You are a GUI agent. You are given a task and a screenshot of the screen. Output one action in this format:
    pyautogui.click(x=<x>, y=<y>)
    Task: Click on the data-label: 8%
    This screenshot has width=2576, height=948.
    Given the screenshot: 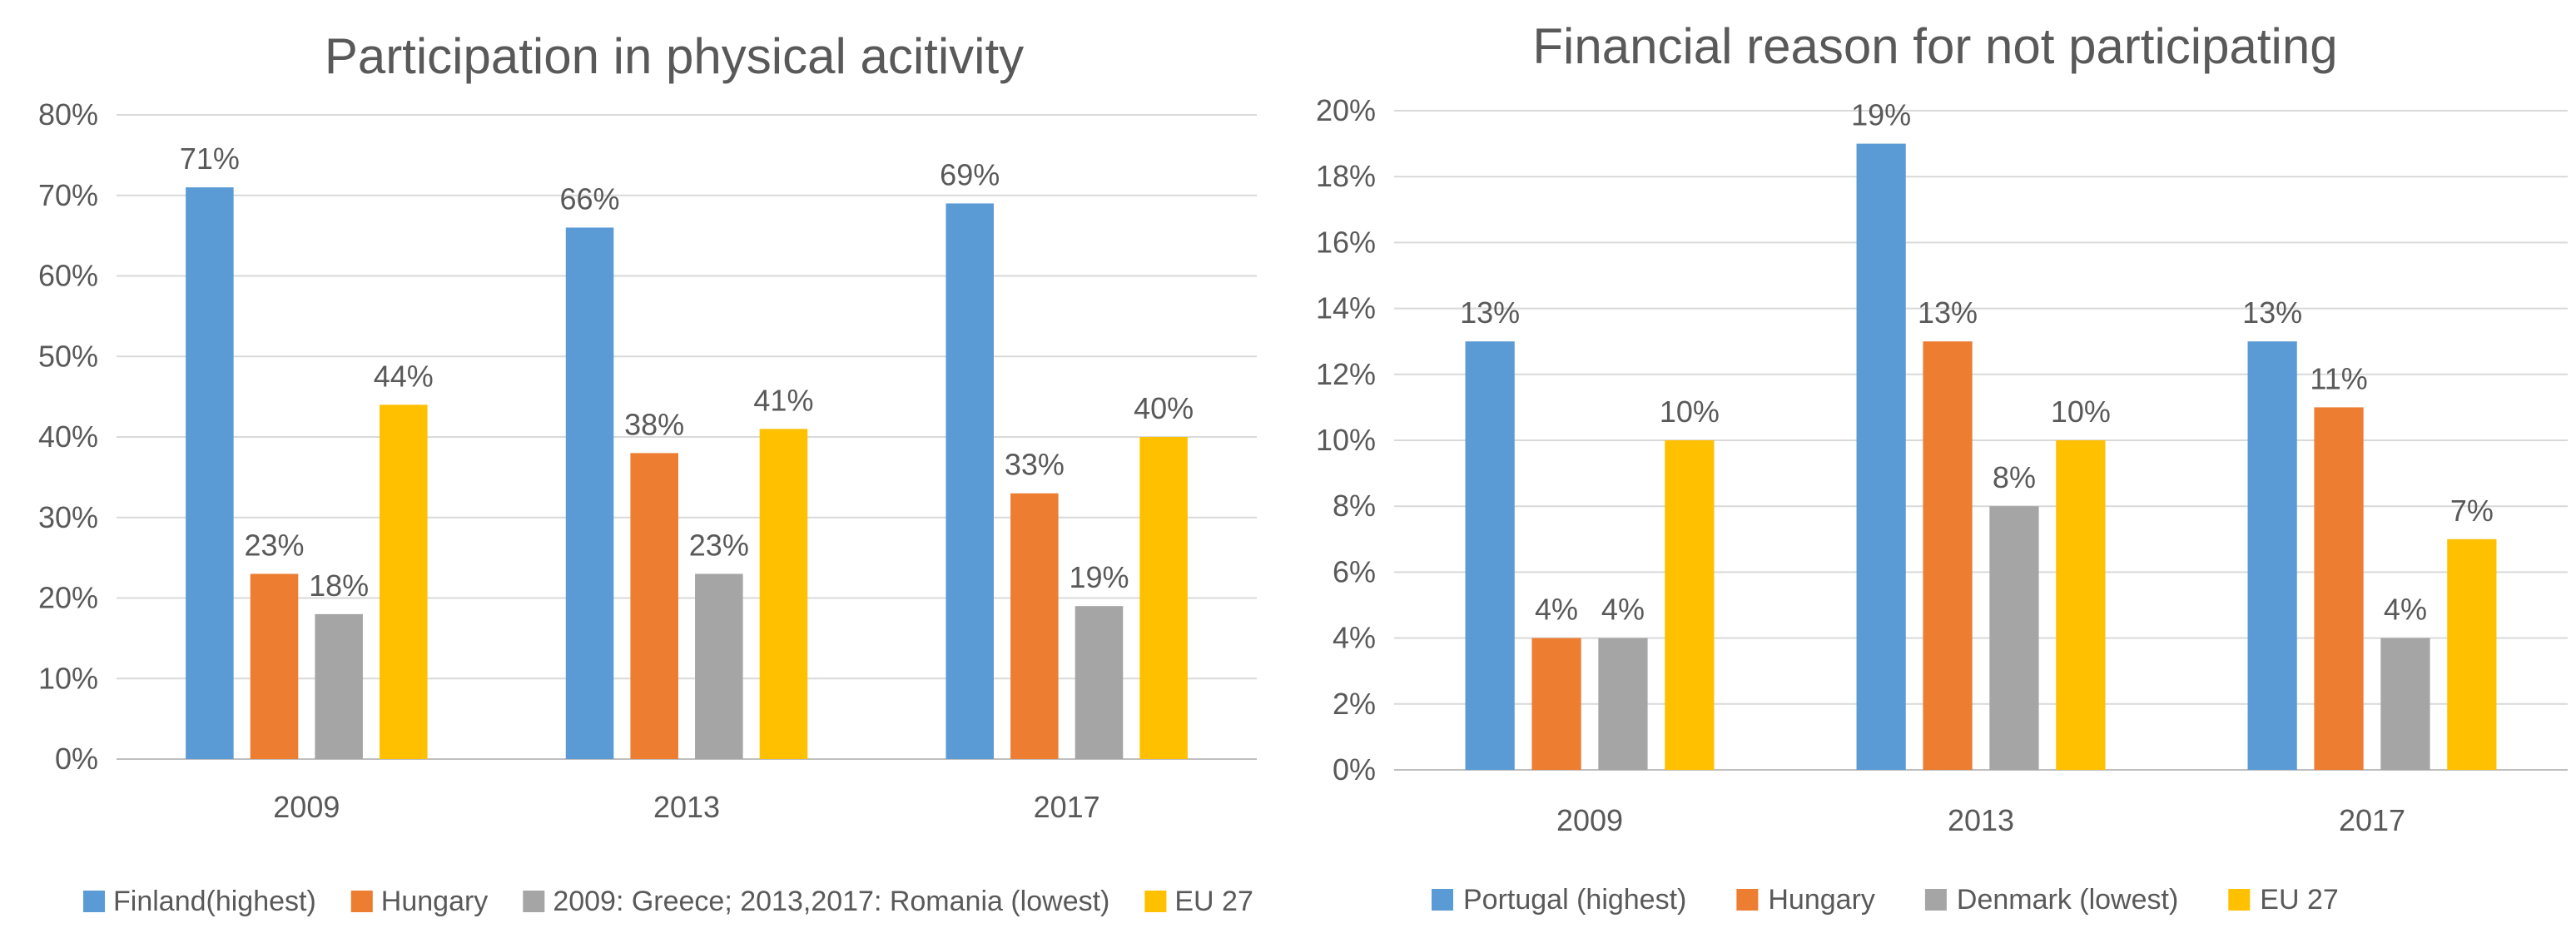 What is the action you would take?
    pyautogui.click(x=2014, y=477)
    